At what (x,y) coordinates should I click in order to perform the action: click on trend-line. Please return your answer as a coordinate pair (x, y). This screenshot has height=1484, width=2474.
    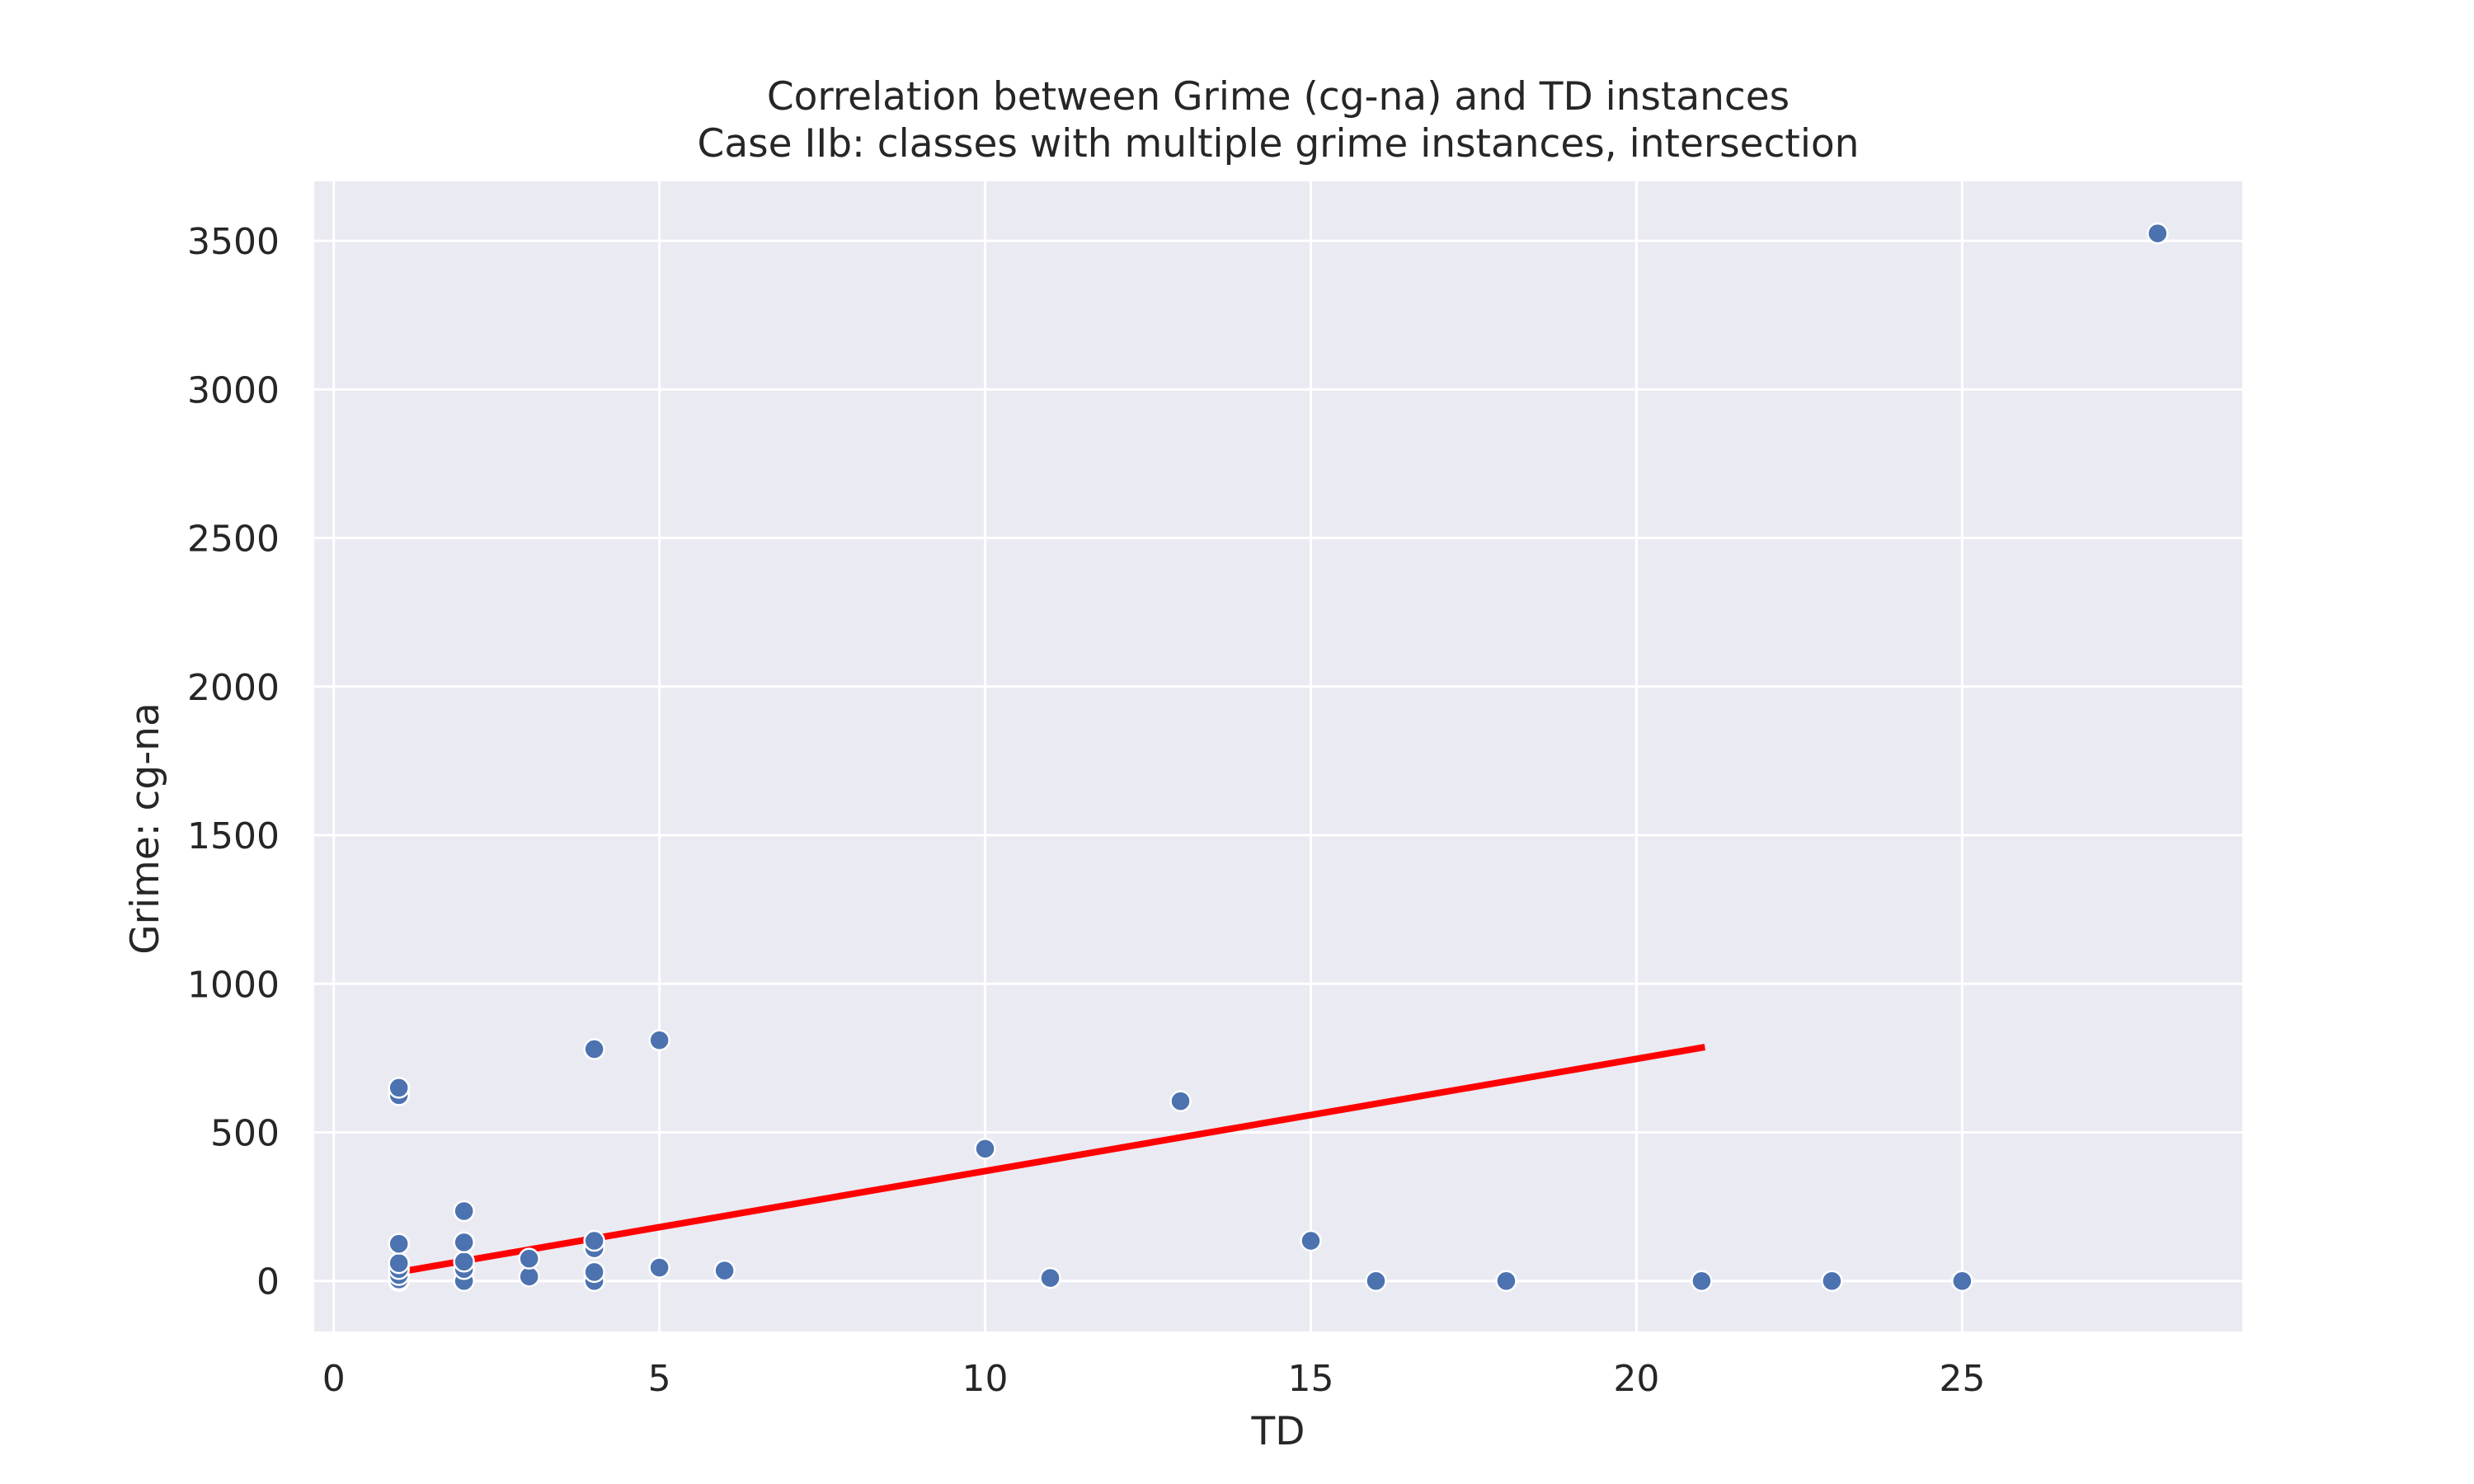
    Looking at the image, I should click on (1050, 1160).